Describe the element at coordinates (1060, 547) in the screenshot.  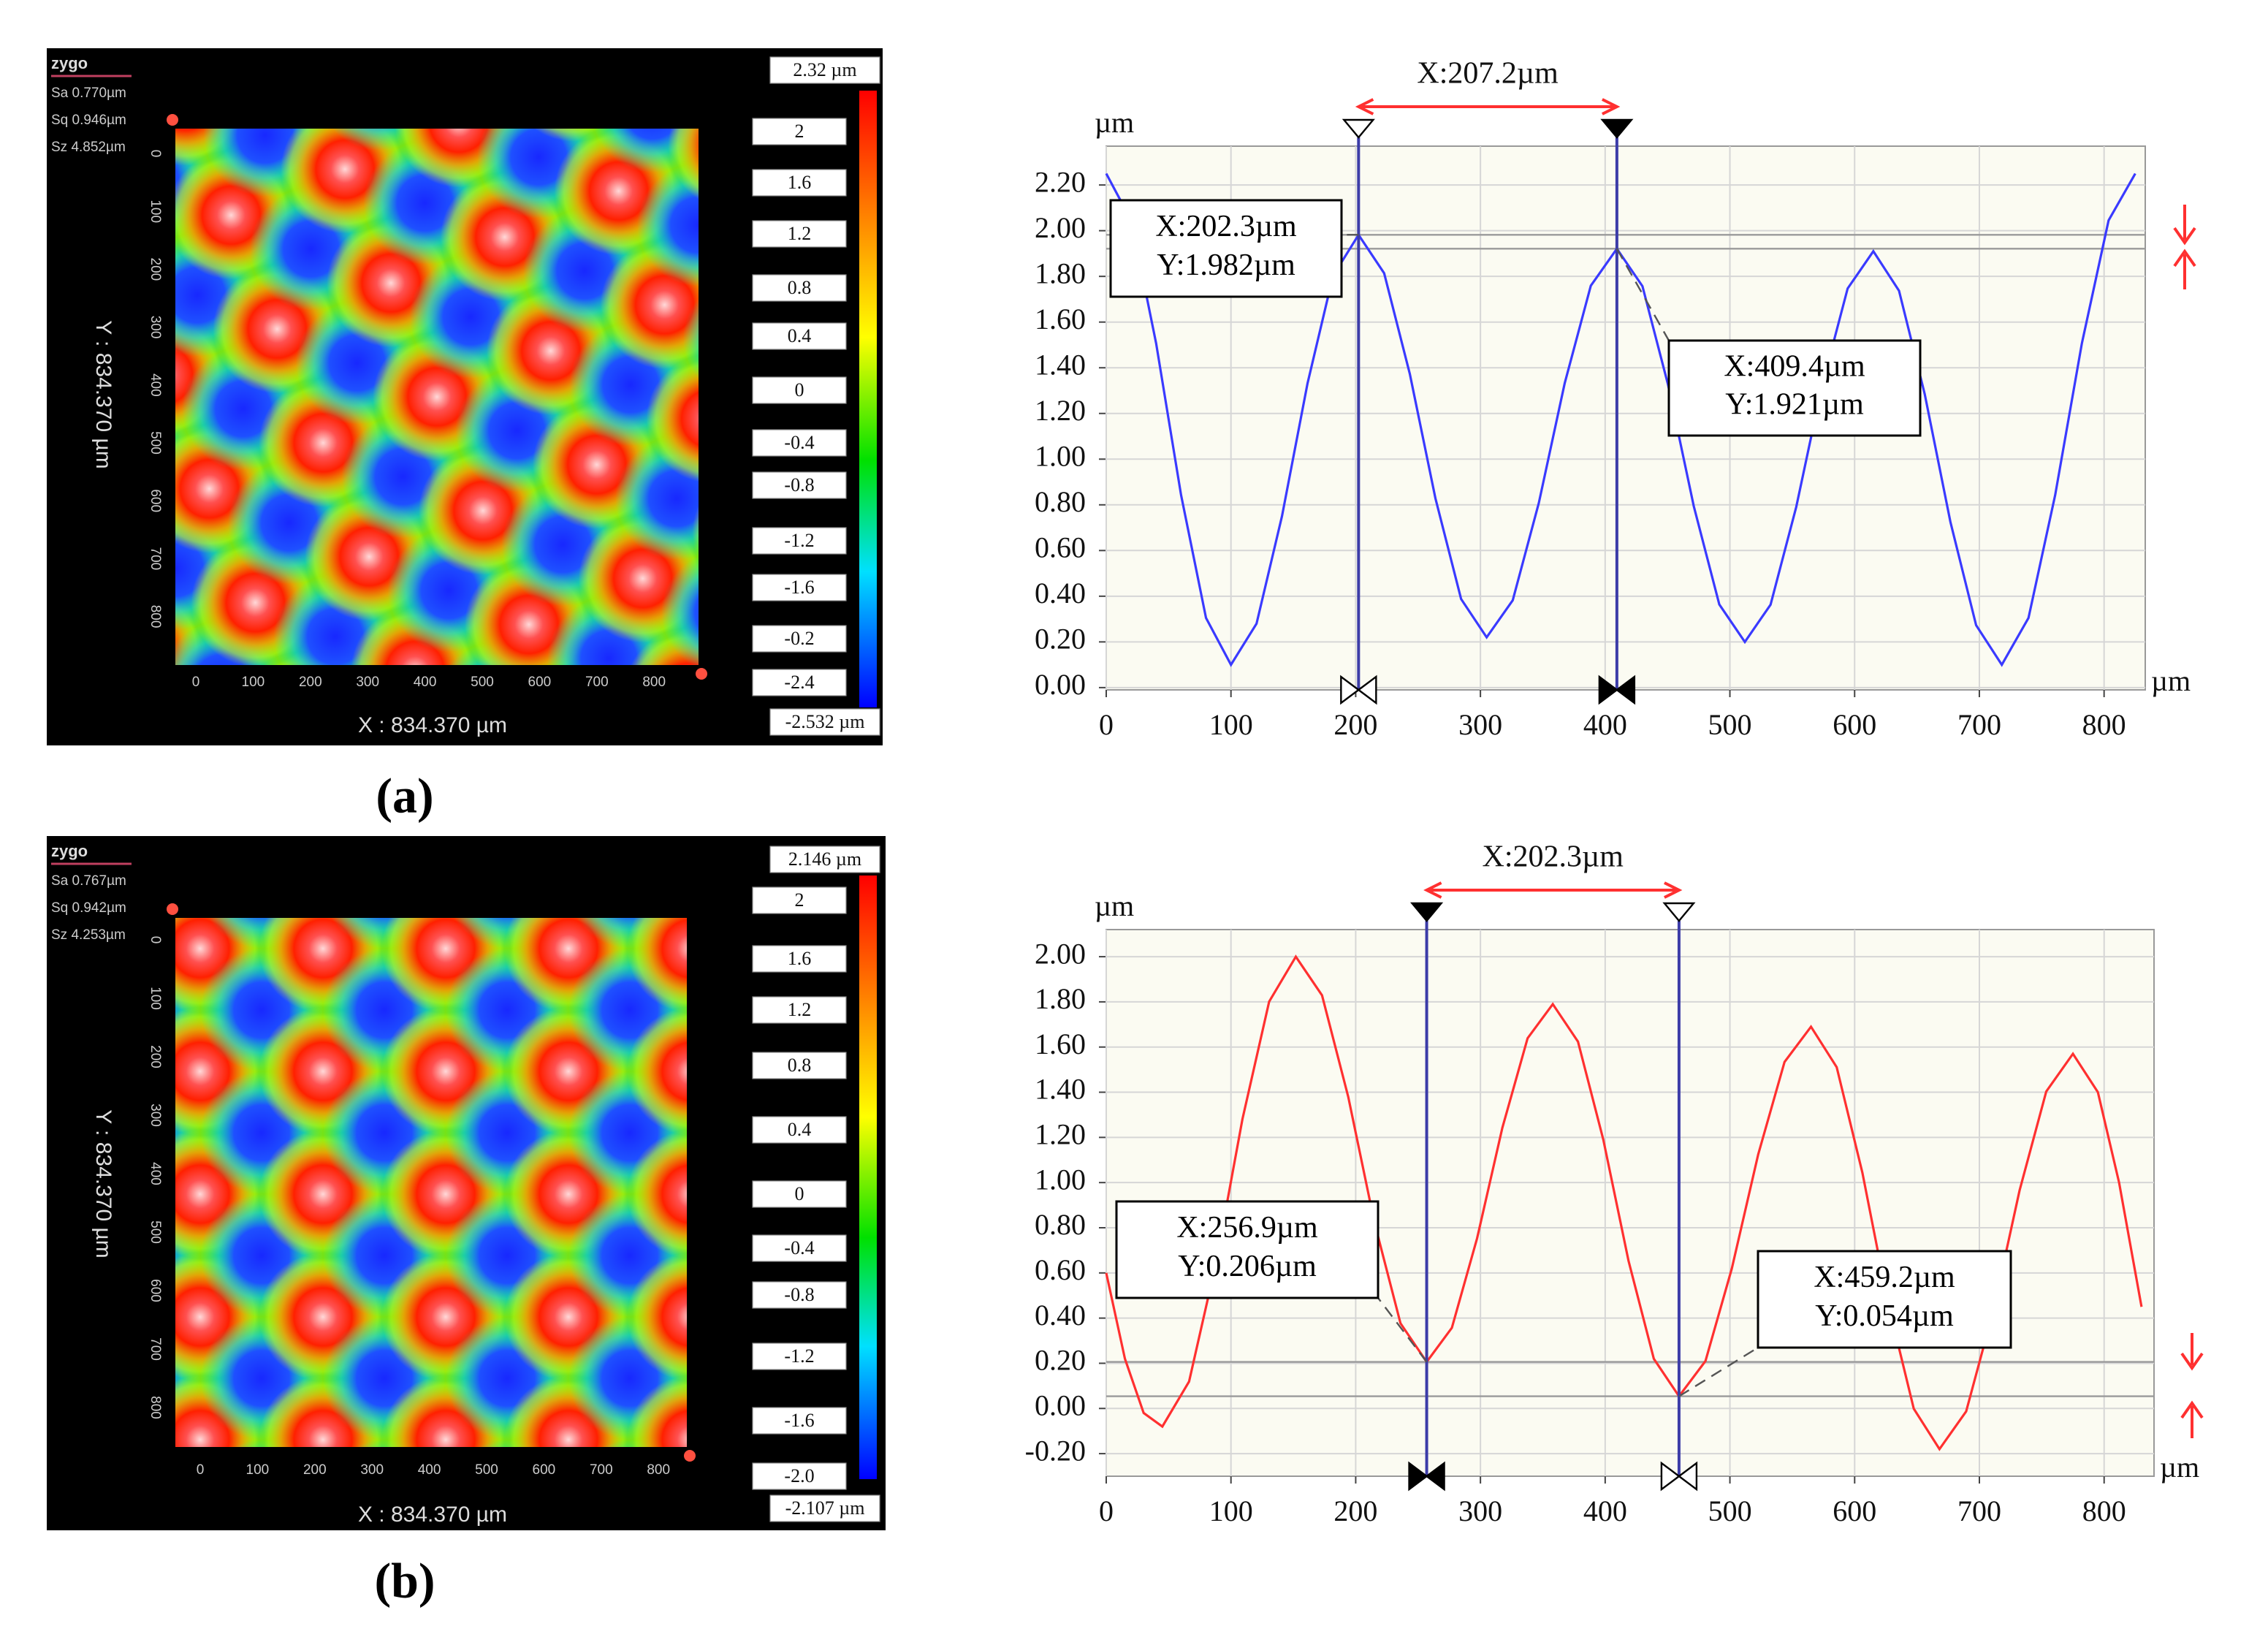
I see `y-tick-label: 0.60` at that location.